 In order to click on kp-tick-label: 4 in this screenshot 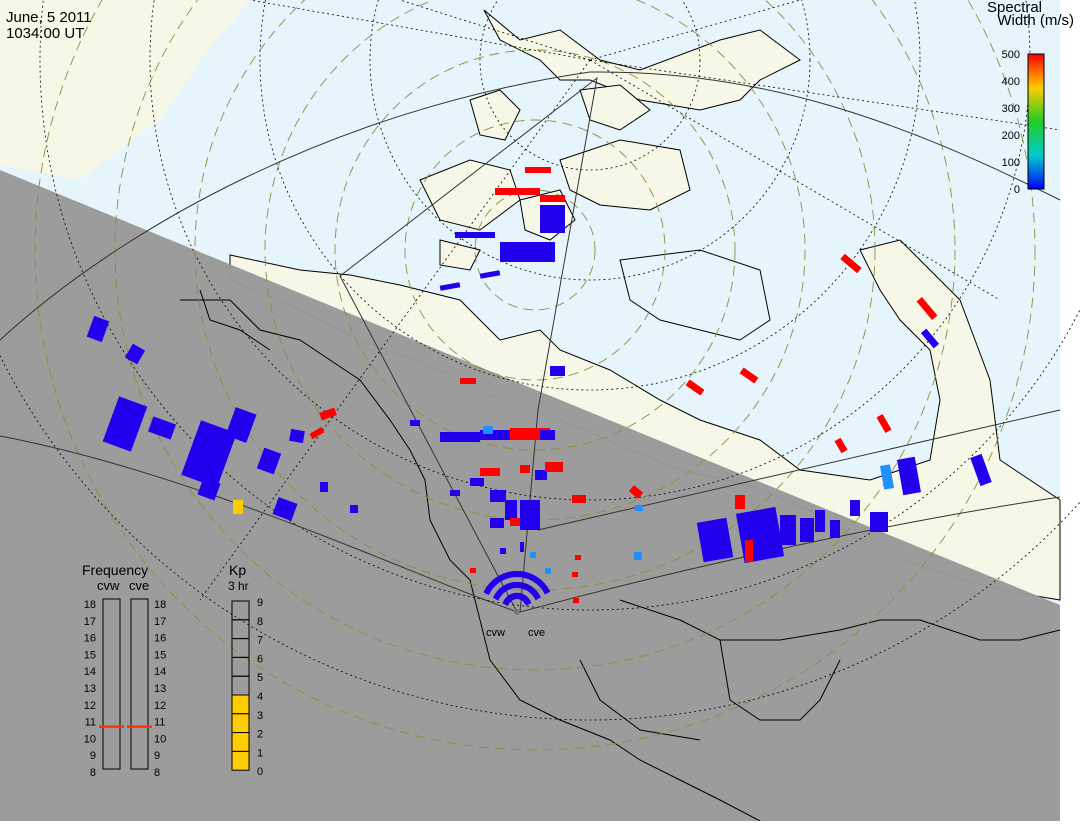, I will do `click(260, 697)`.